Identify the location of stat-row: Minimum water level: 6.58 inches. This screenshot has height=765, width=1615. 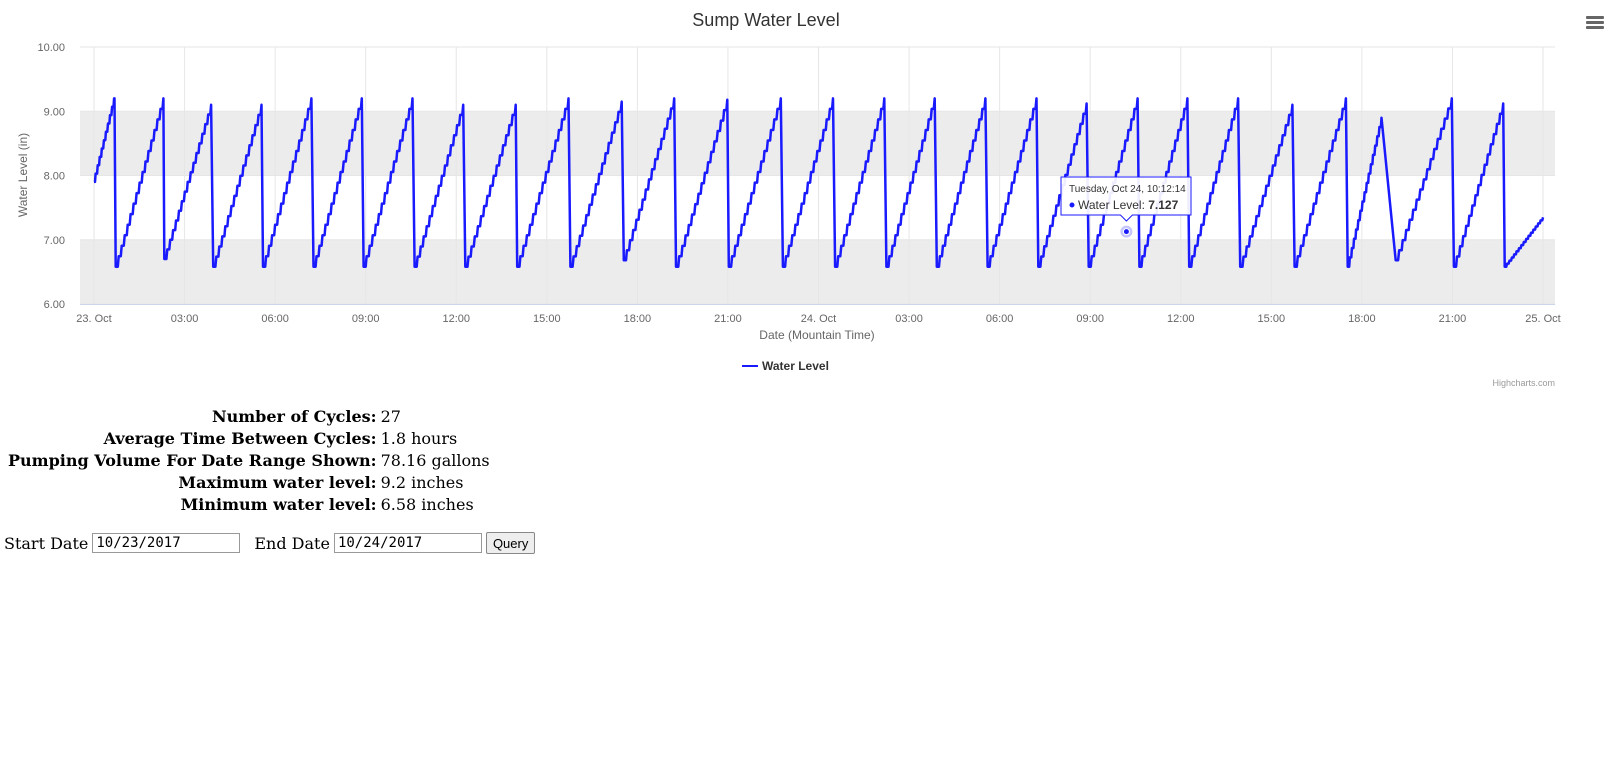
(245, 504).